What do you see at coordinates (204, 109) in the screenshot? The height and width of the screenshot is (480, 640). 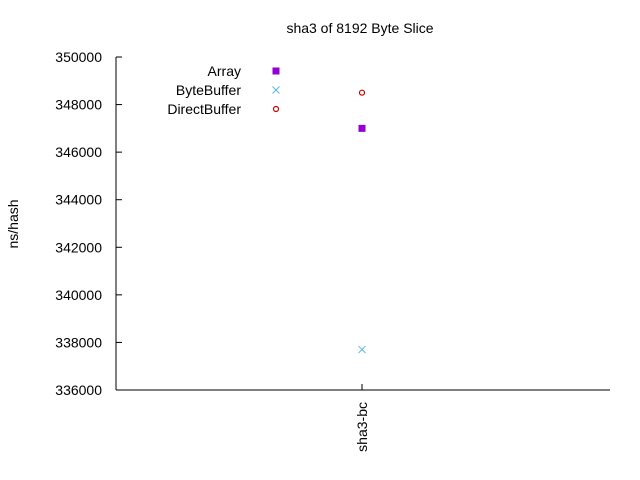 I see `legend-label-directbuffer: DirectBuffer` at bounding box center [204, 109].